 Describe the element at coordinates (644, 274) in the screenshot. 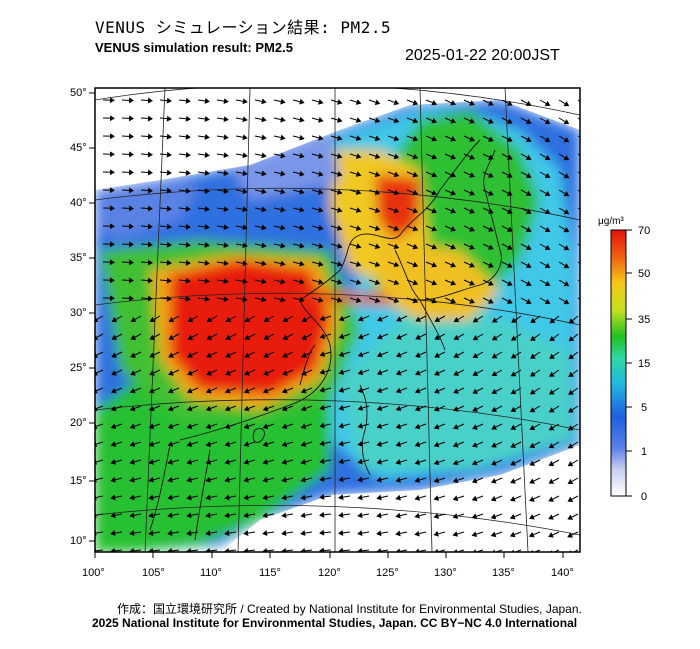

I see `colorbar-tick: 50` at that location.